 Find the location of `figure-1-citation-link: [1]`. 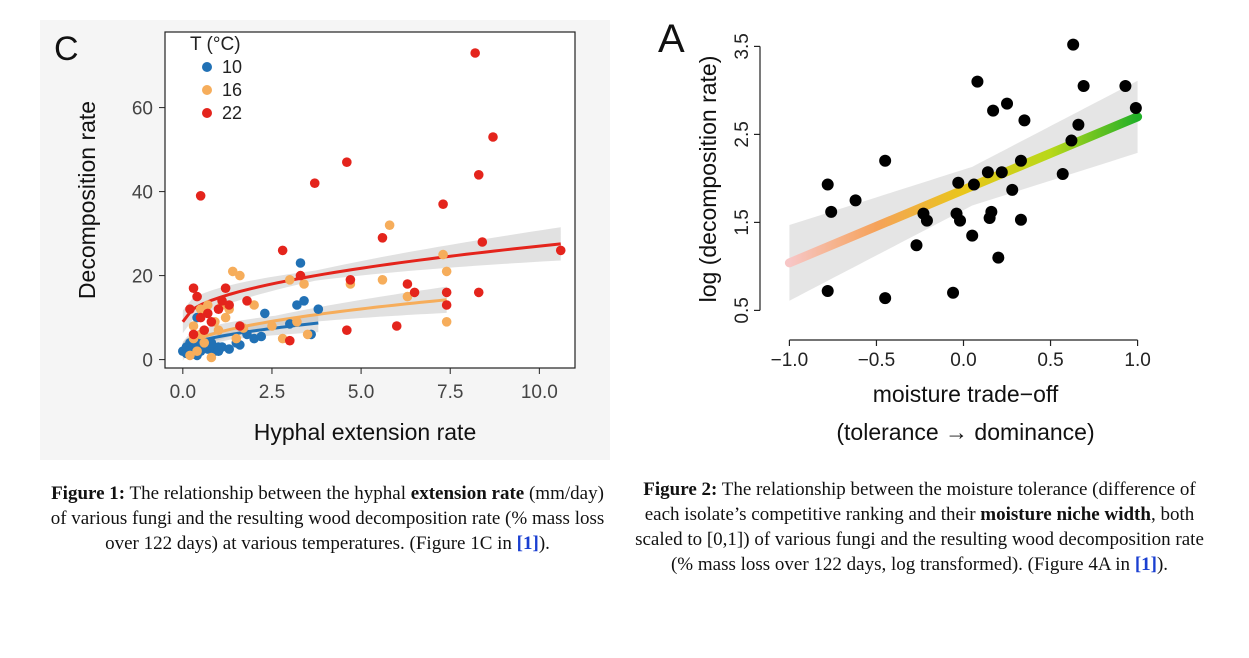

figure-1-citation-link: [1] is located at coordinates (527, 543).